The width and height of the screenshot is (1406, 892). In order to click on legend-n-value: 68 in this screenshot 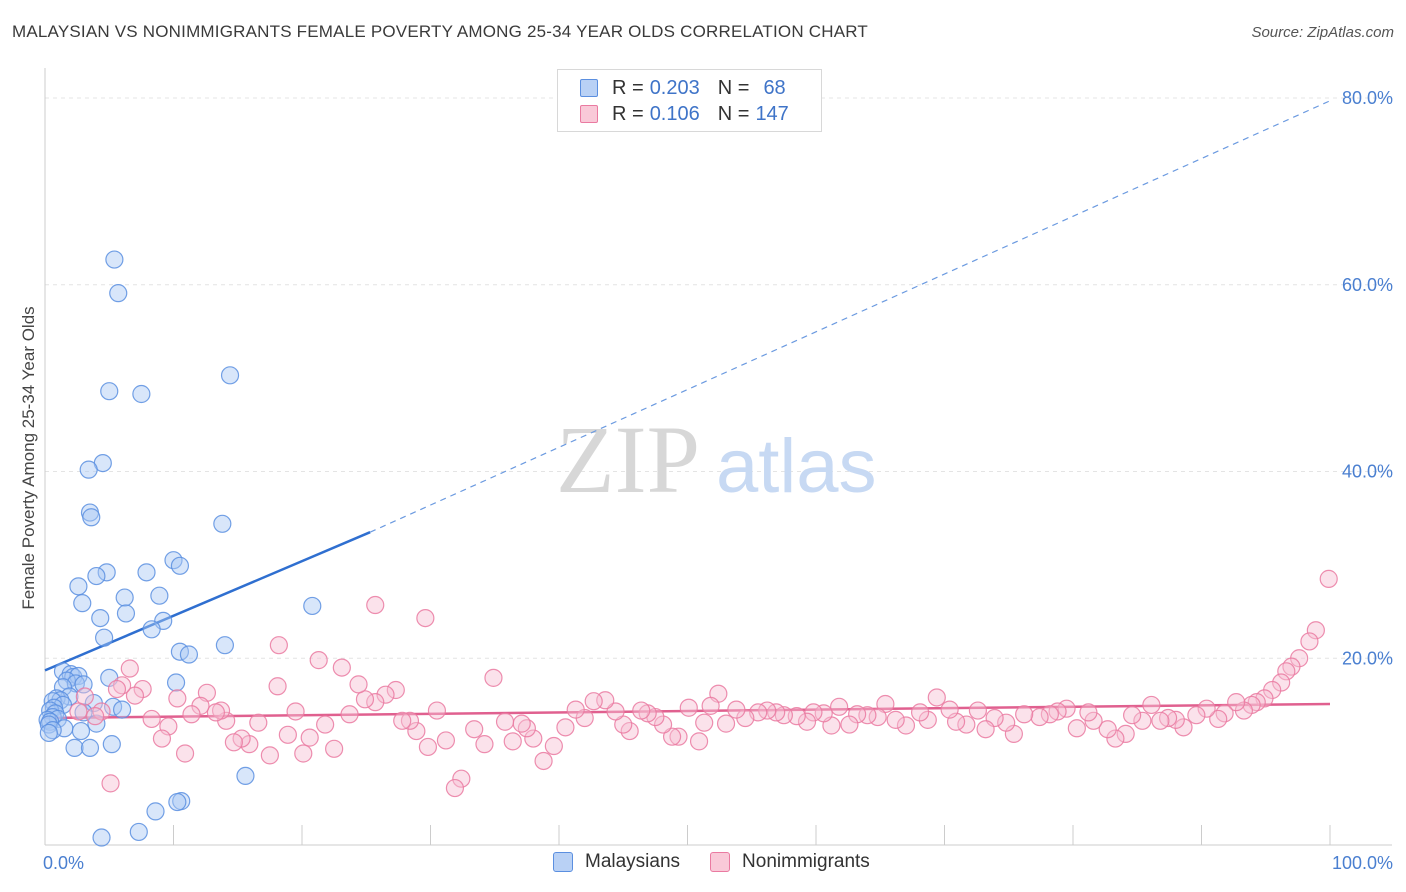, I will do `click(774, 87)`.